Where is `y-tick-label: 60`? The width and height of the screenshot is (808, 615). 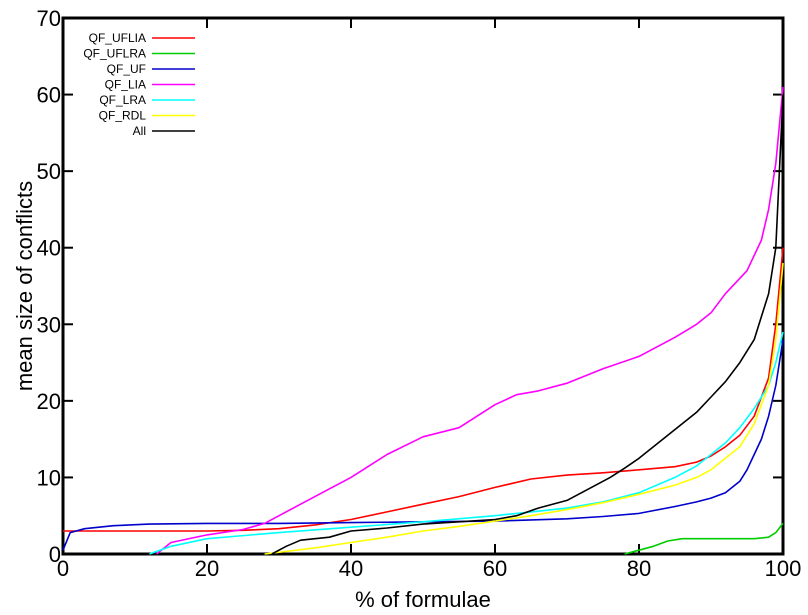 y-tick-label: 60 is located at coordinates (49, 95).